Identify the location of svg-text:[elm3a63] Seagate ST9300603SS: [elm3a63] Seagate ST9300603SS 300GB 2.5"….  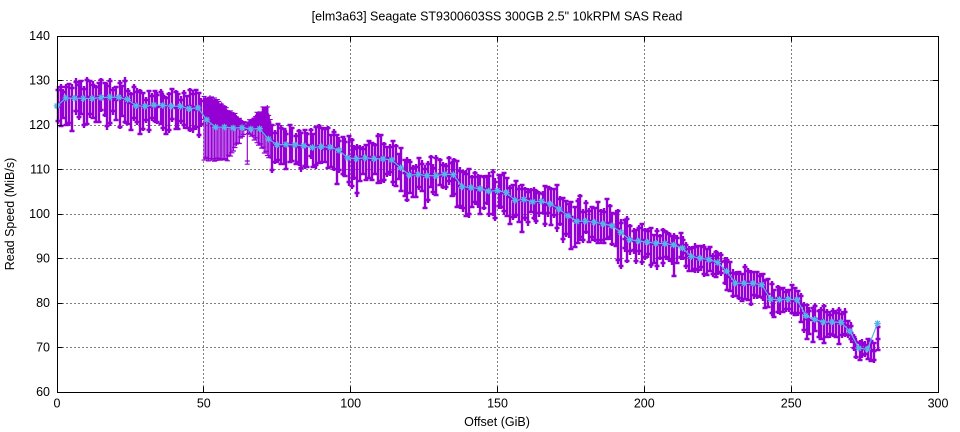
(497, 17).